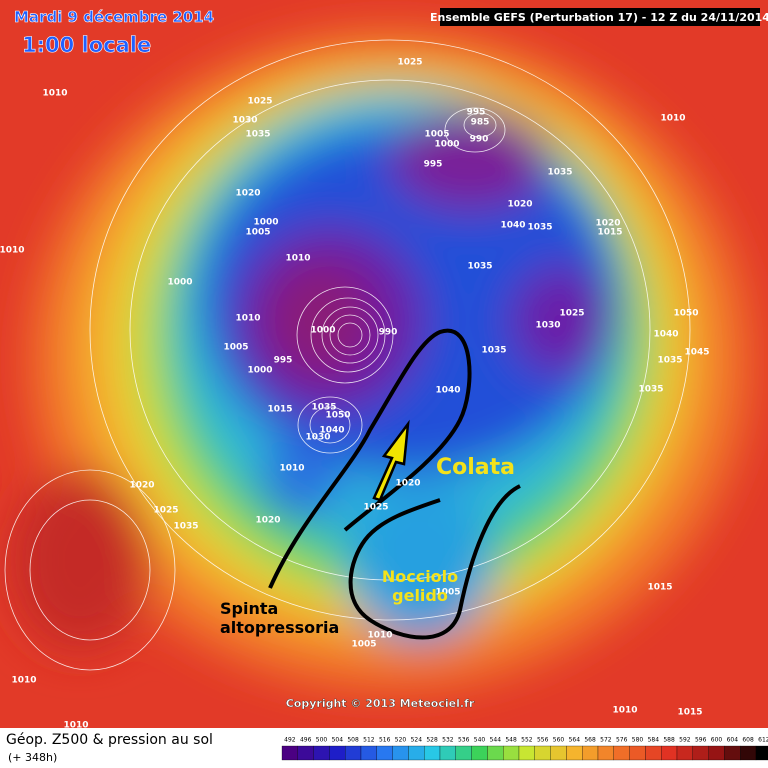  I want to click on field-name: Géop. Z500 & pression au sol, so click(109, 740).